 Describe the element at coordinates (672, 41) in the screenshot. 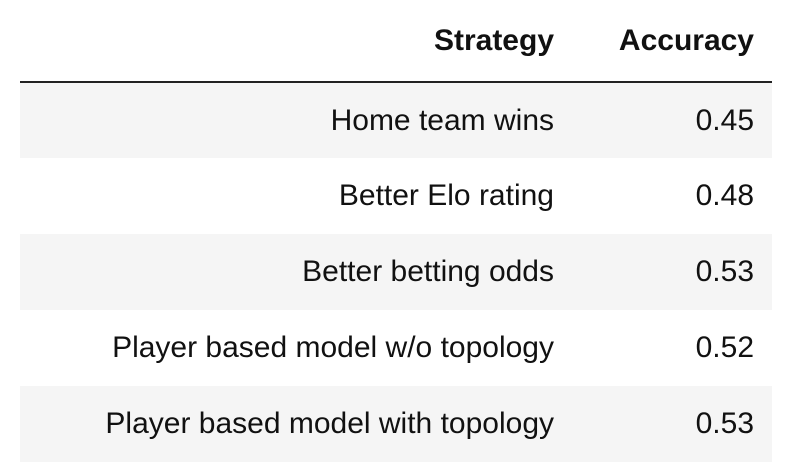

I see `header-accuracy: Accuracy` at that location.